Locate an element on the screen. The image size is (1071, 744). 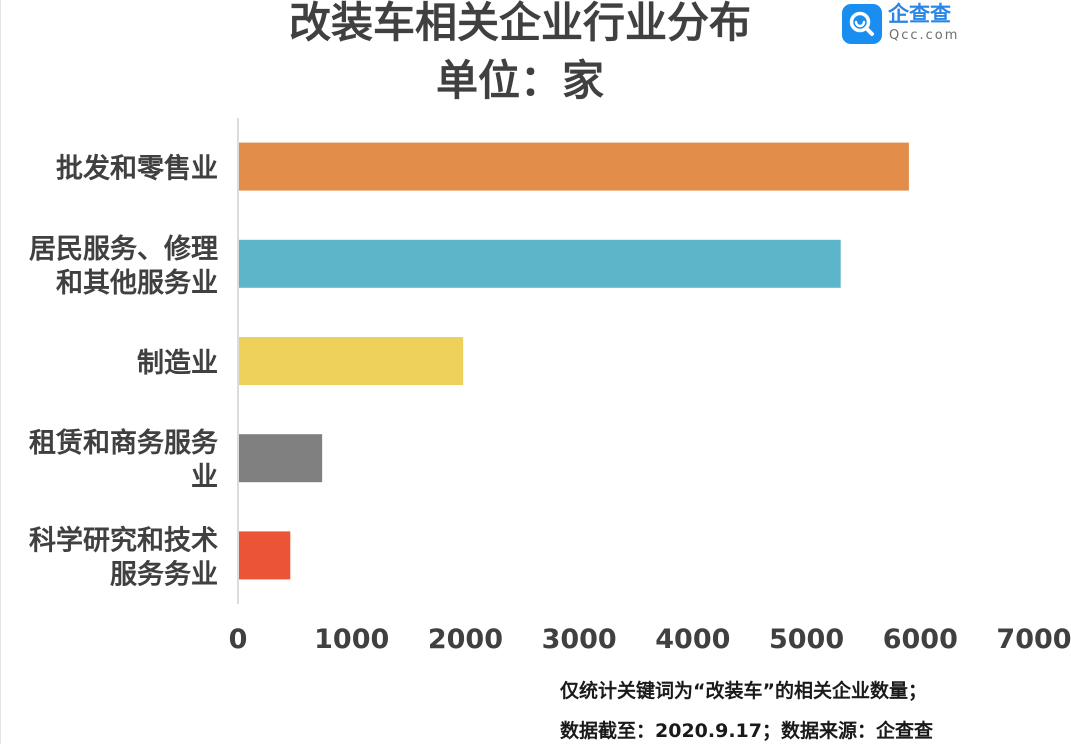
x-tick-label: 2000 is located at coordinates (465, 639).